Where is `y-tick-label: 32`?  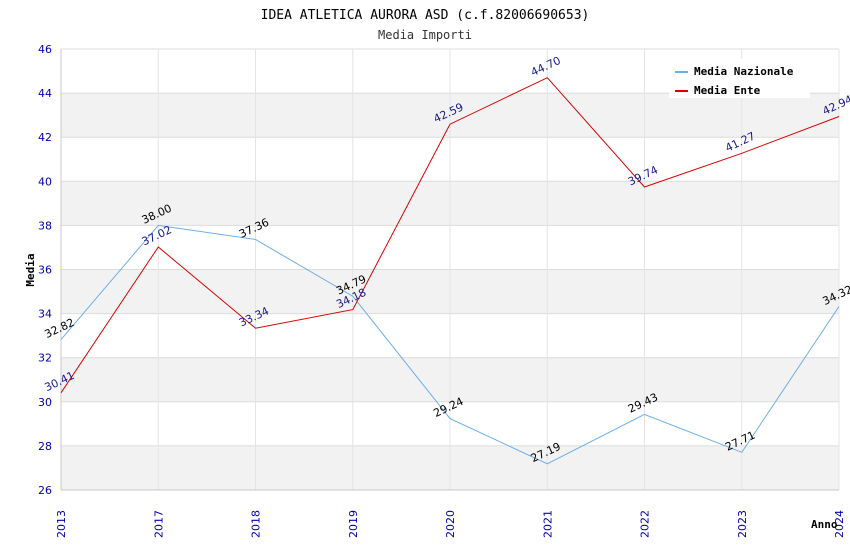
y-tick-label: 32 is located at coordinates (45, 358).